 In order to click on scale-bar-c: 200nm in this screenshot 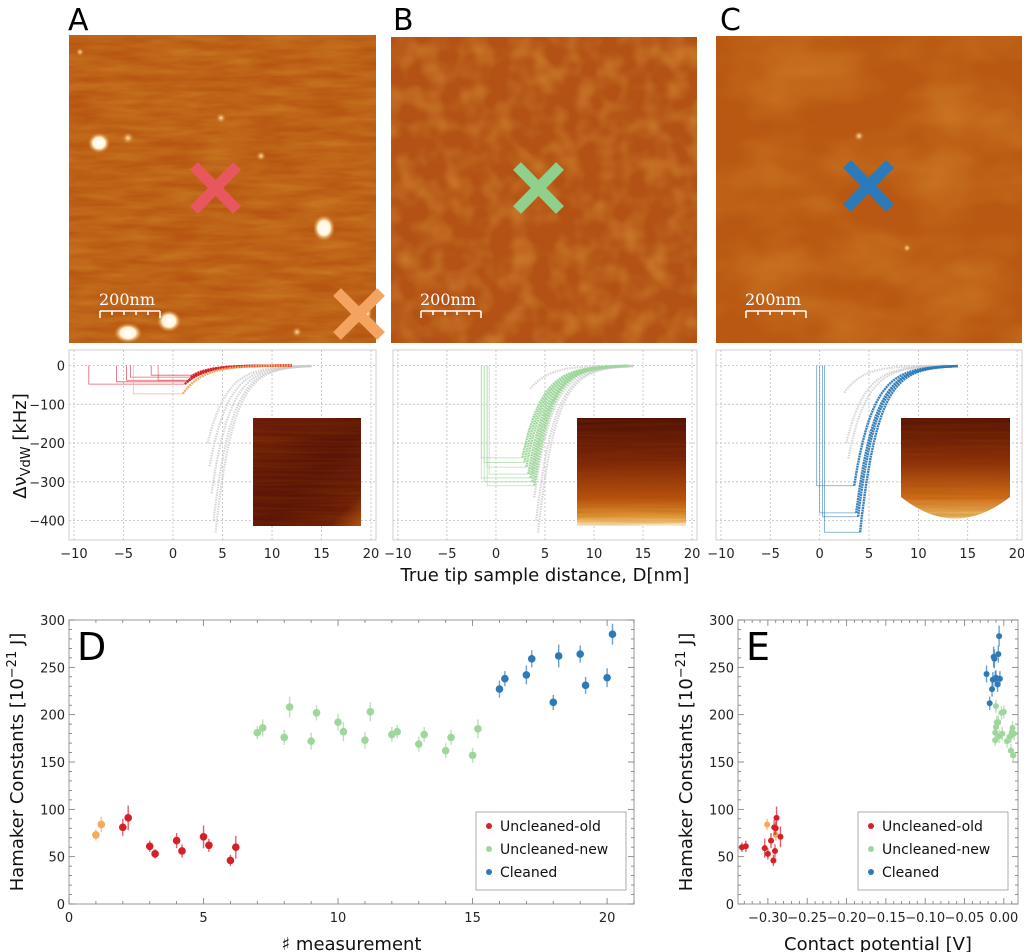, I will do `click(776, 304)`.